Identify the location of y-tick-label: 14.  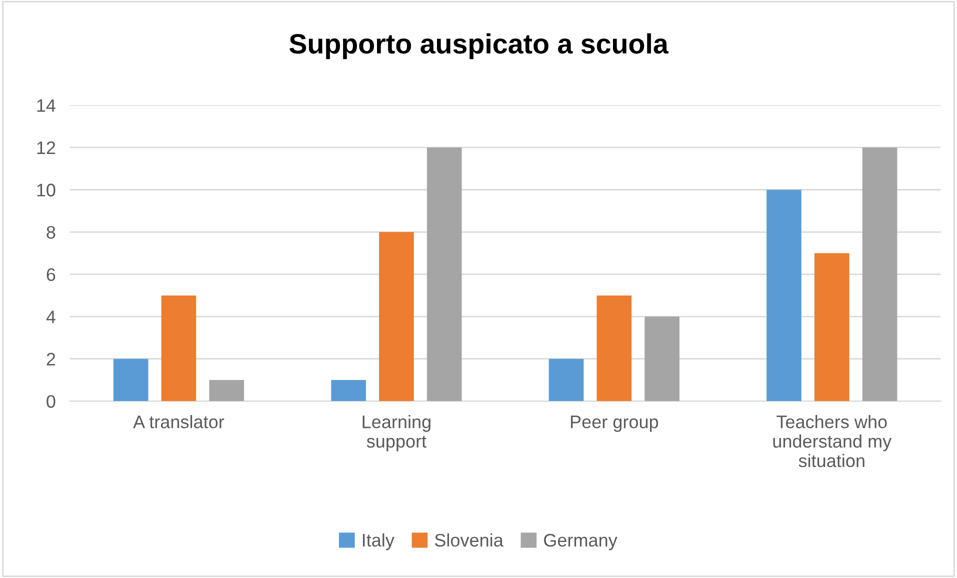
(46, 105).